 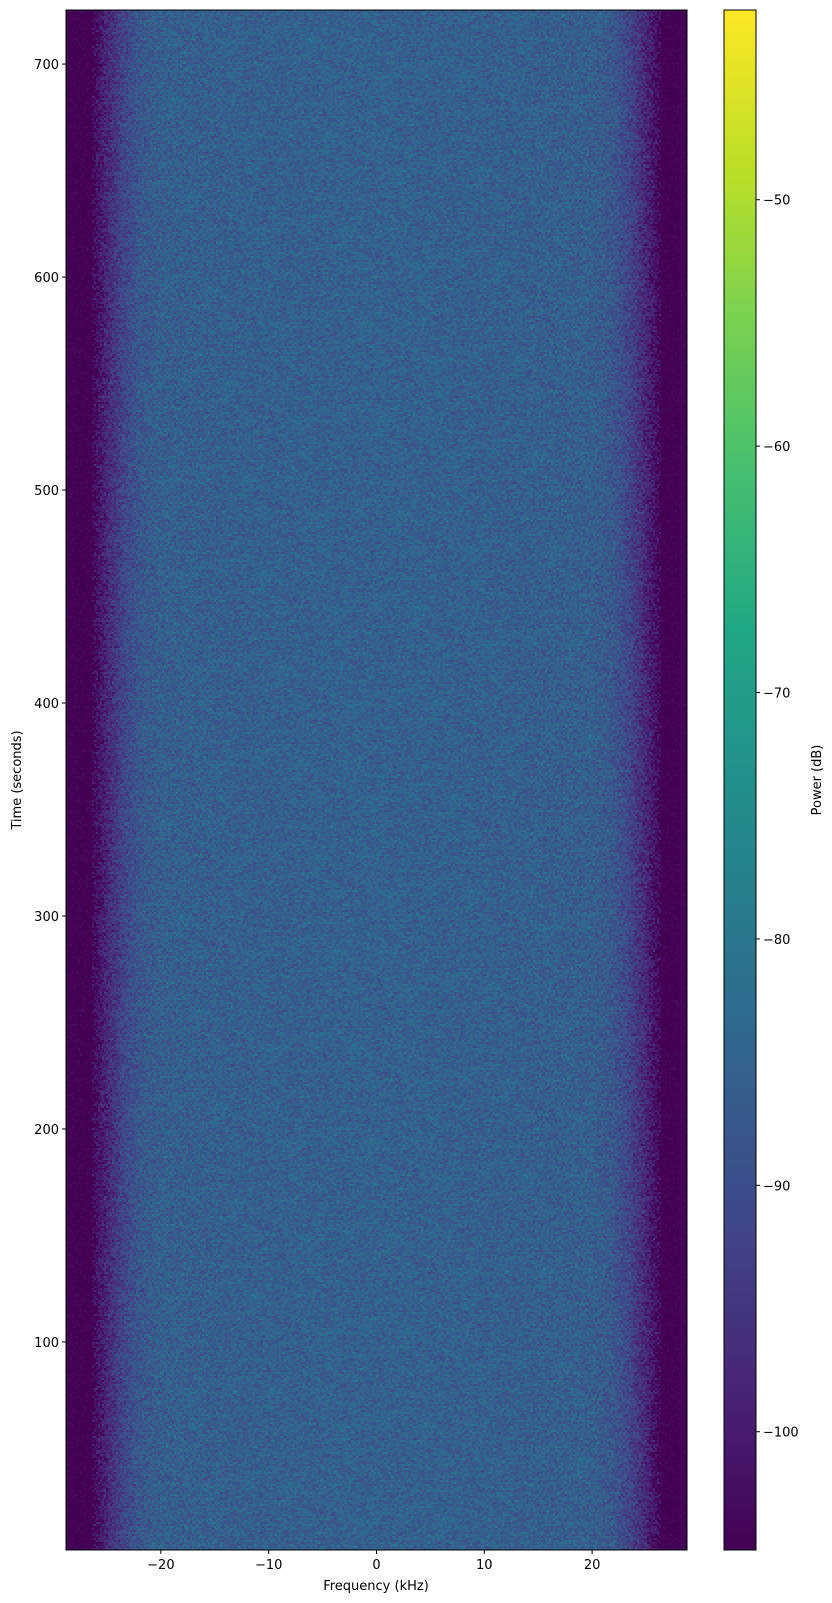 I want to click on colorbar-tick-label-4: −60, so click(x=776, y=447).